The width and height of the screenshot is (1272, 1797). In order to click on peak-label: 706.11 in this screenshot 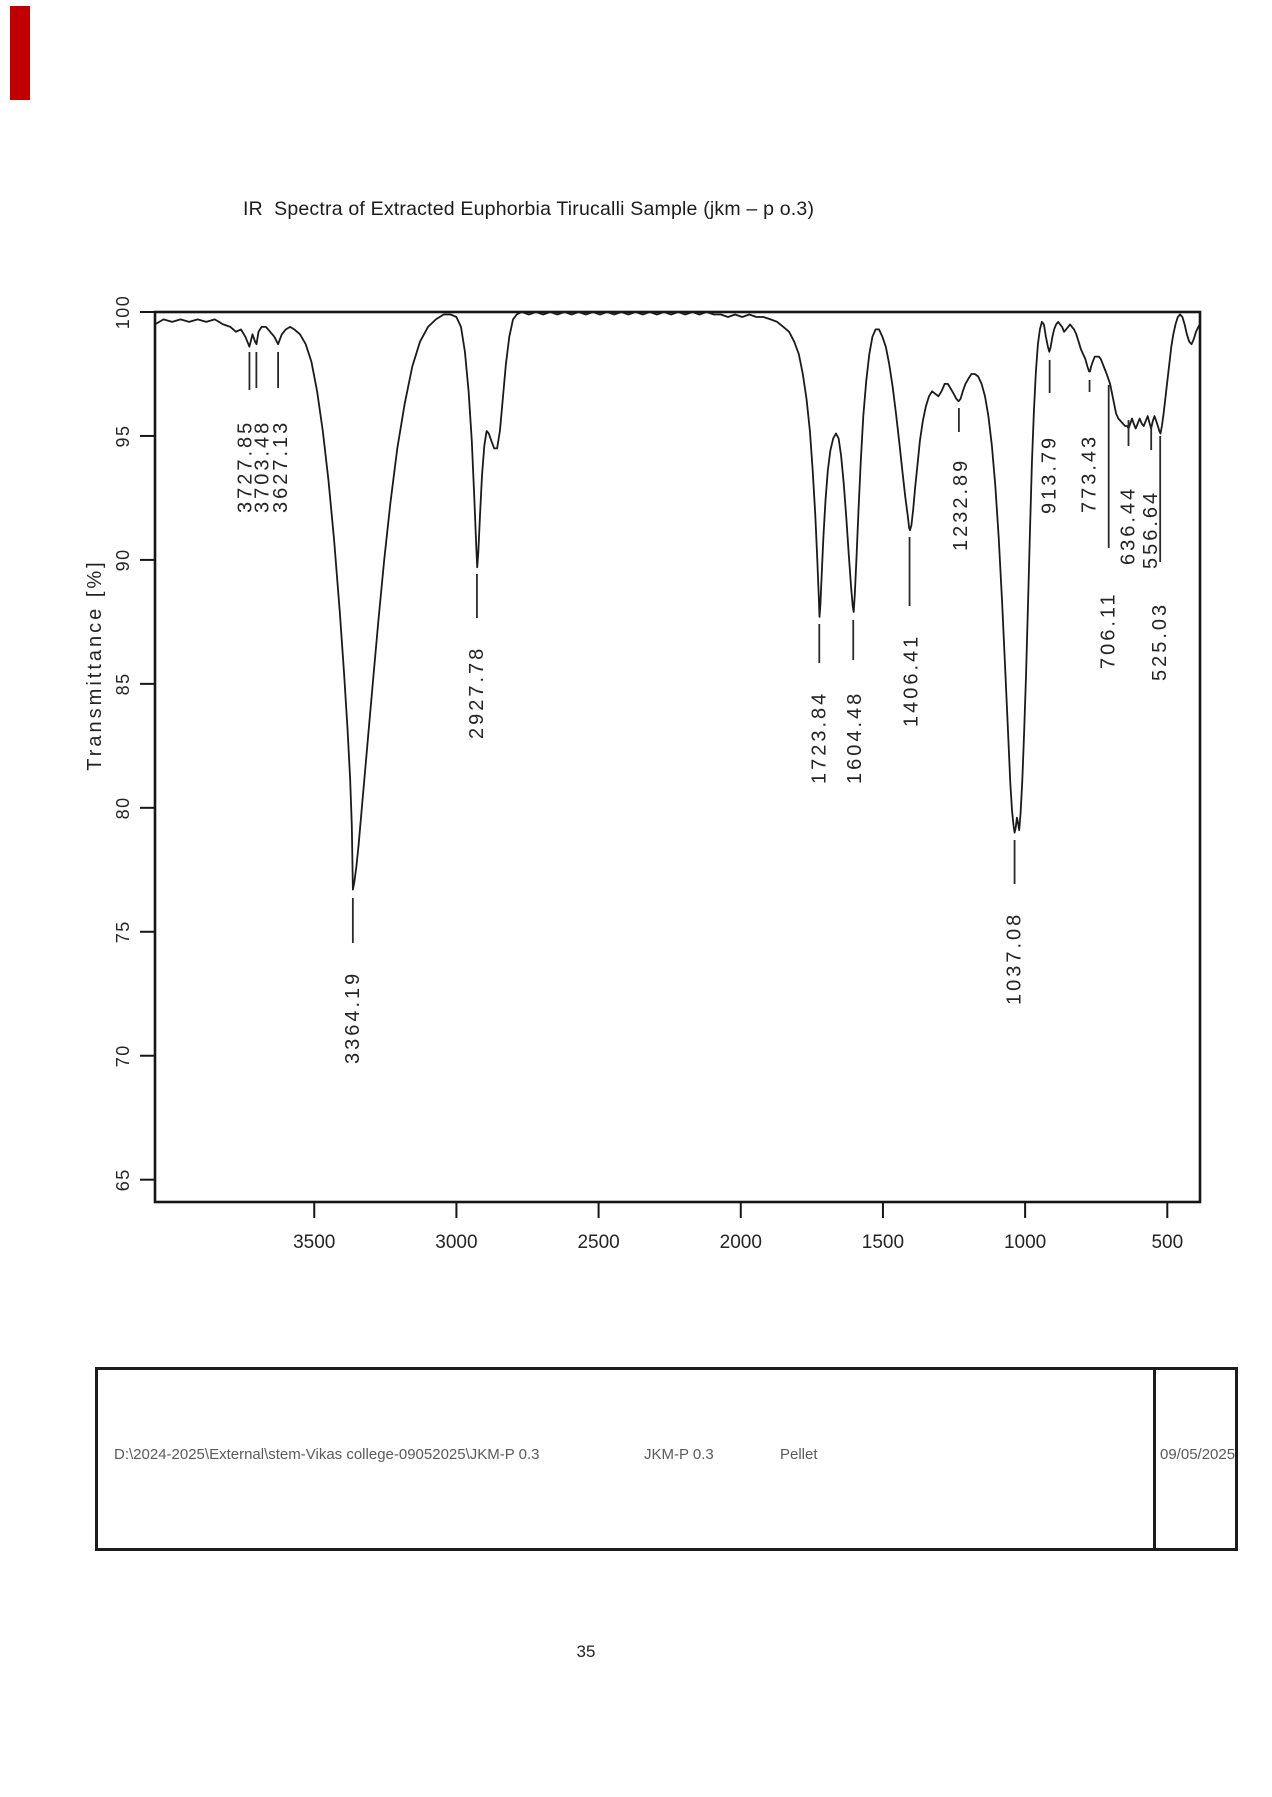, I will do `click(1109, 630)`.